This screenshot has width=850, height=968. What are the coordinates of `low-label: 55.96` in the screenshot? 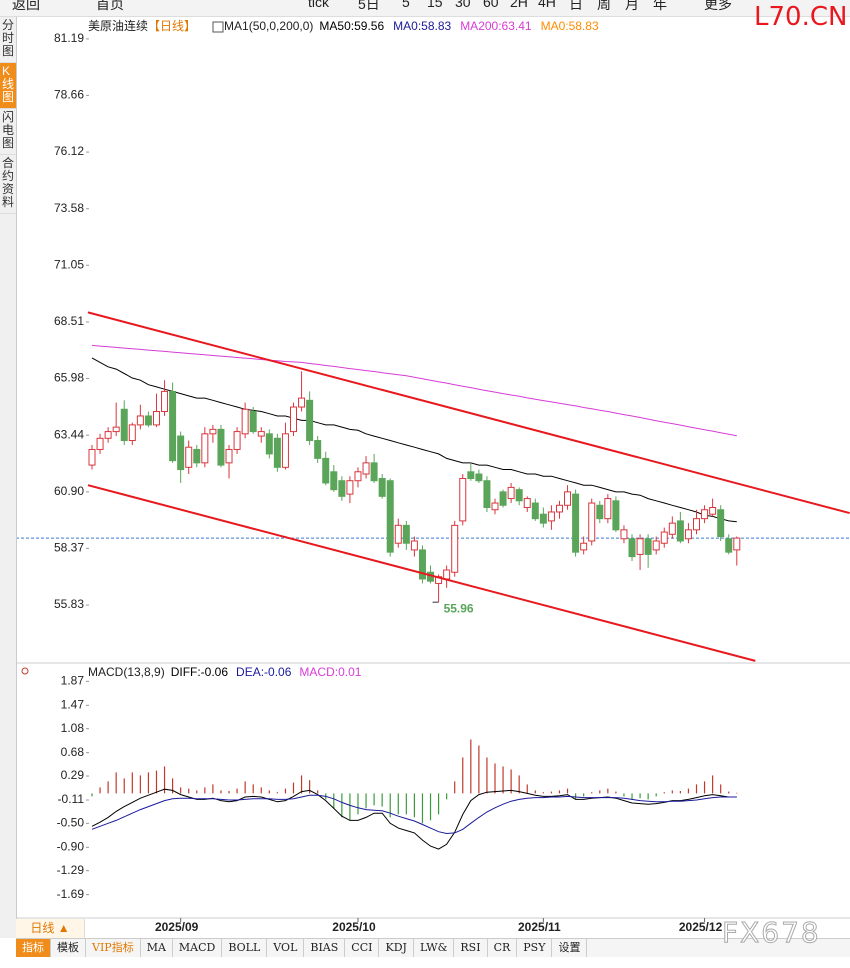 It's located at (459, 608).